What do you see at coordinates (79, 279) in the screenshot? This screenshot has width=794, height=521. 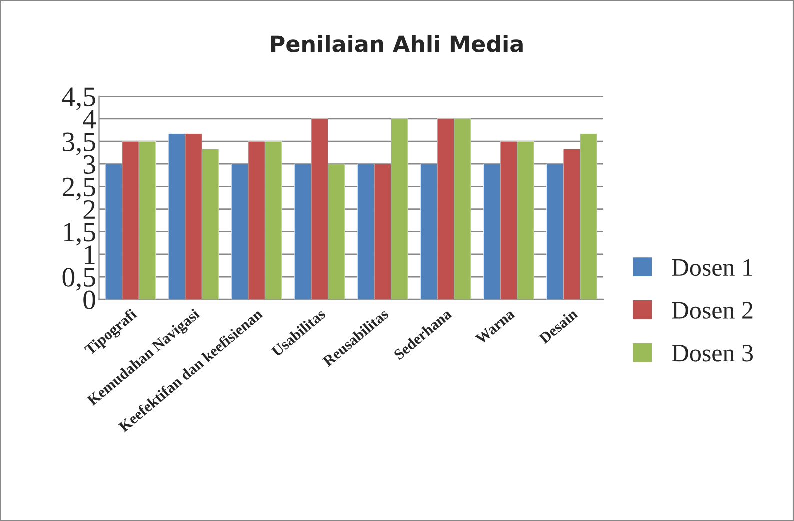 I see `y-tick-label: 0,5` at bounding box center [79, 279].